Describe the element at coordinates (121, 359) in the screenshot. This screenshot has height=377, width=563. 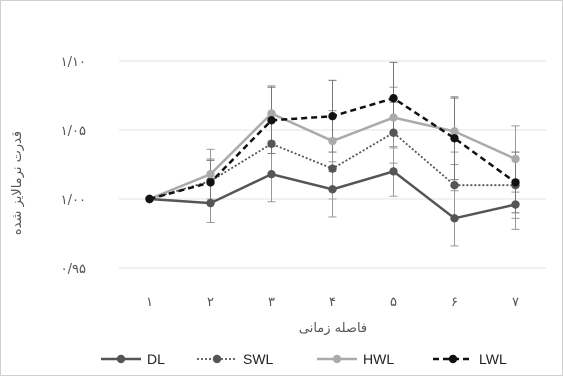
I see `legend-marker-dl` at that location.